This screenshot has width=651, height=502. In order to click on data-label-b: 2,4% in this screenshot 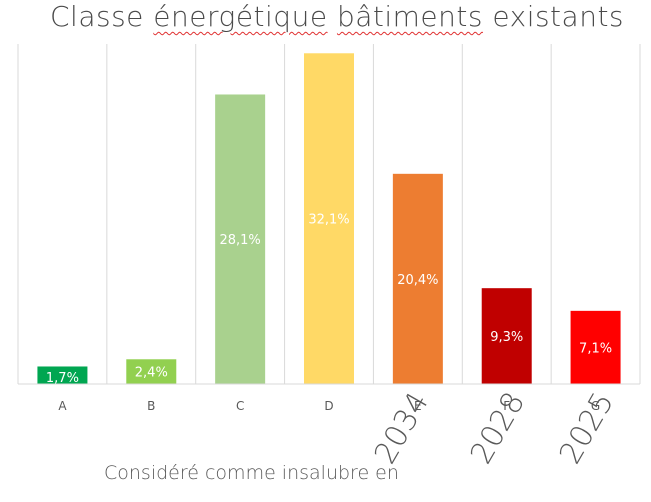, I will do `click(151, 373)`.